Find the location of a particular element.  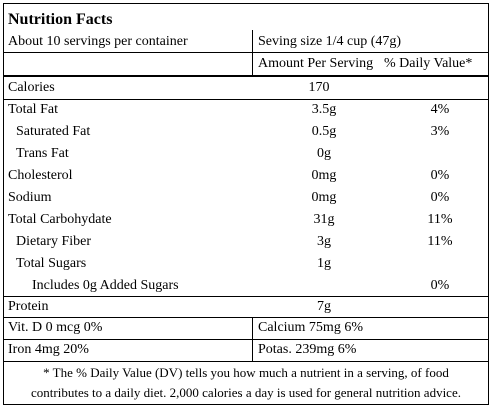

amount-header: Amount Per Serving is located at coordinates (316, 63).